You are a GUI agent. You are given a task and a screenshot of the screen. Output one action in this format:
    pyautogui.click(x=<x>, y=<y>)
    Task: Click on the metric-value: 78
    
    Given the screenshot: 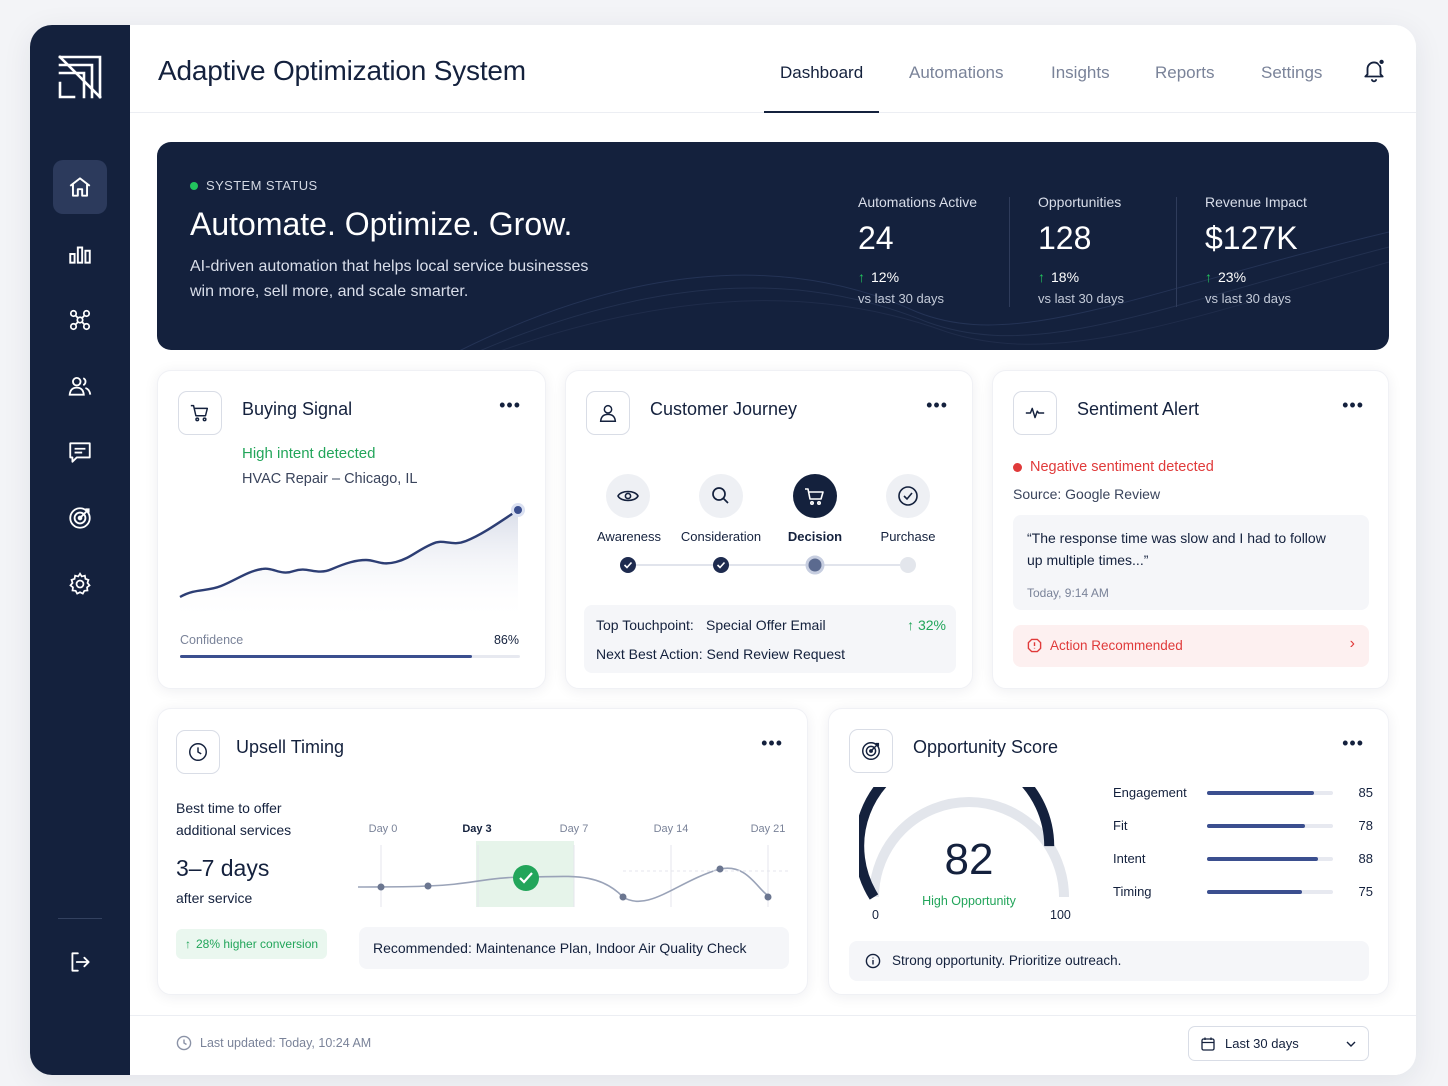 What is the action you would take?
    pyautogui.click(x=1365, y=825)
    